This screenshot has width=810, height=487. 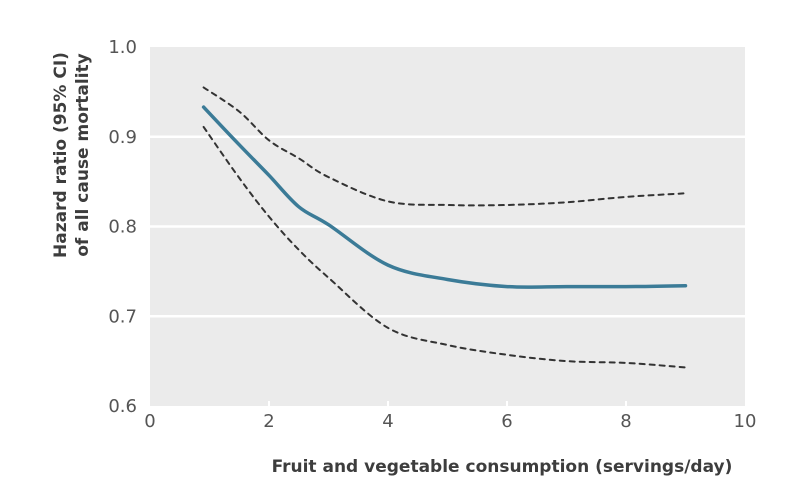 I want to click on x-tick-label: 4, so click(x=387, y=421).